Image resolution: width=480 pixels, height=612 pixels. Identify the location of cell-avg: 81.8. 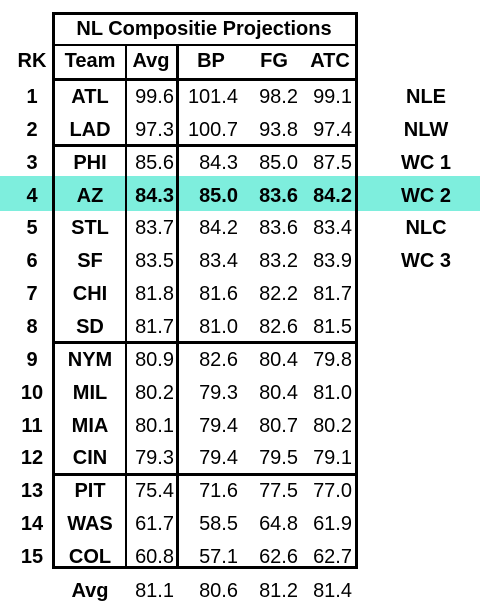
(154, 294).